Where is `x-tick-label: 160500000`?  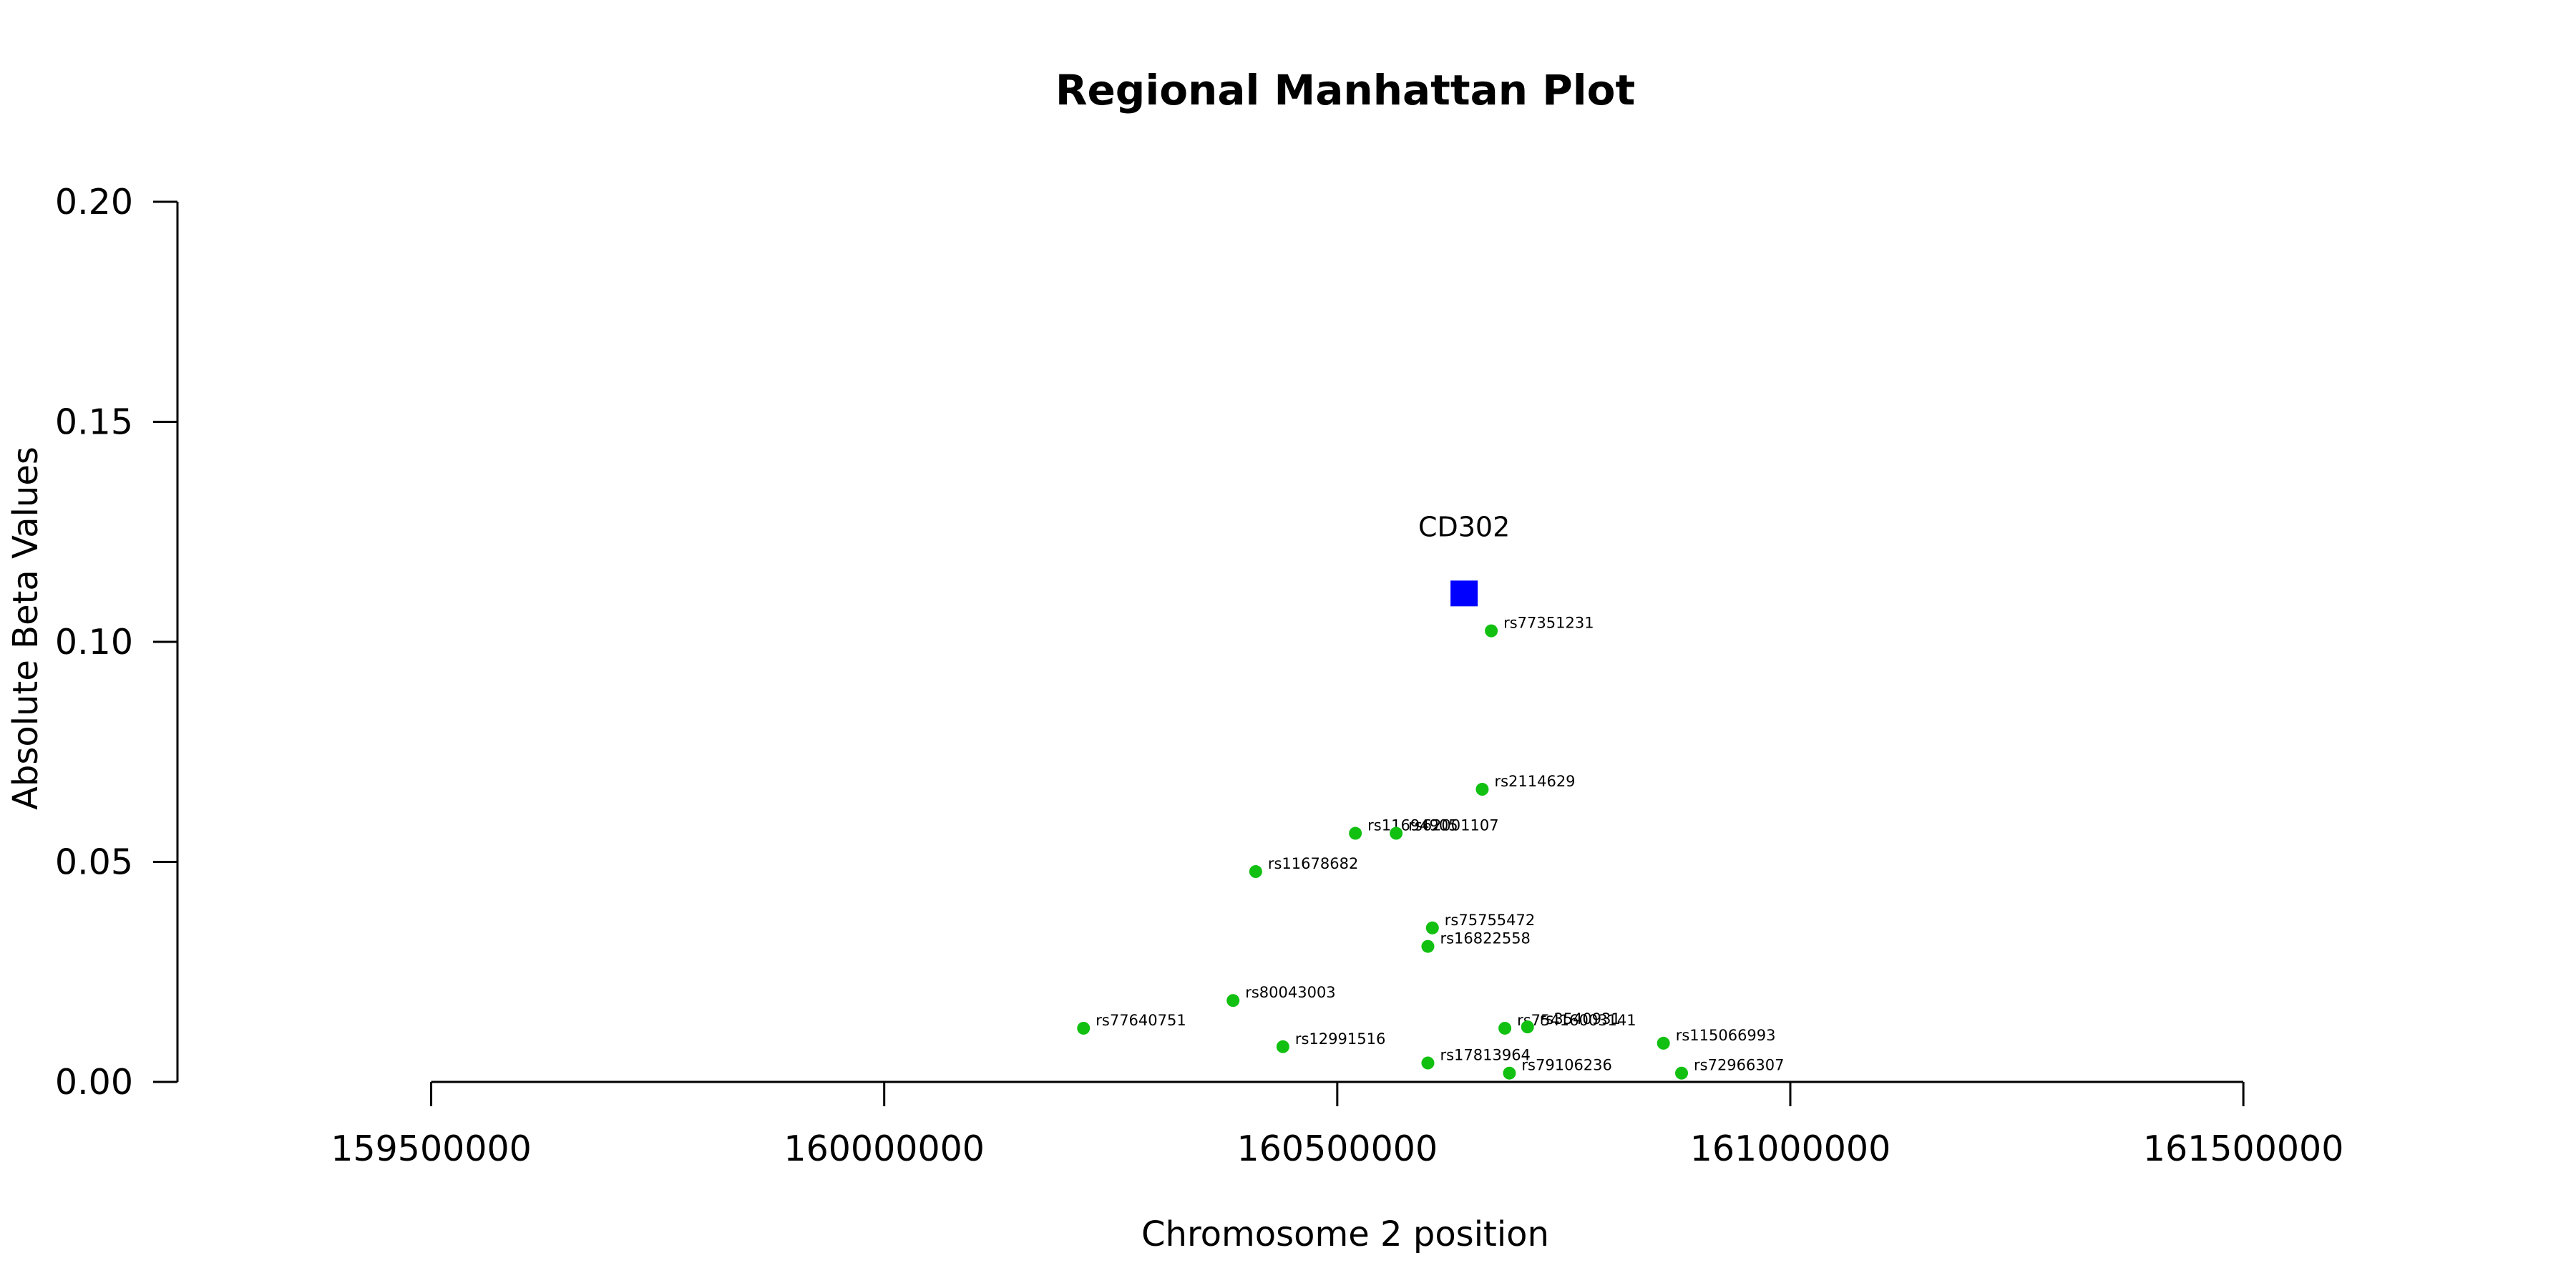 x-tick-label: 160500000 is located at coordinates (1337, 1148).